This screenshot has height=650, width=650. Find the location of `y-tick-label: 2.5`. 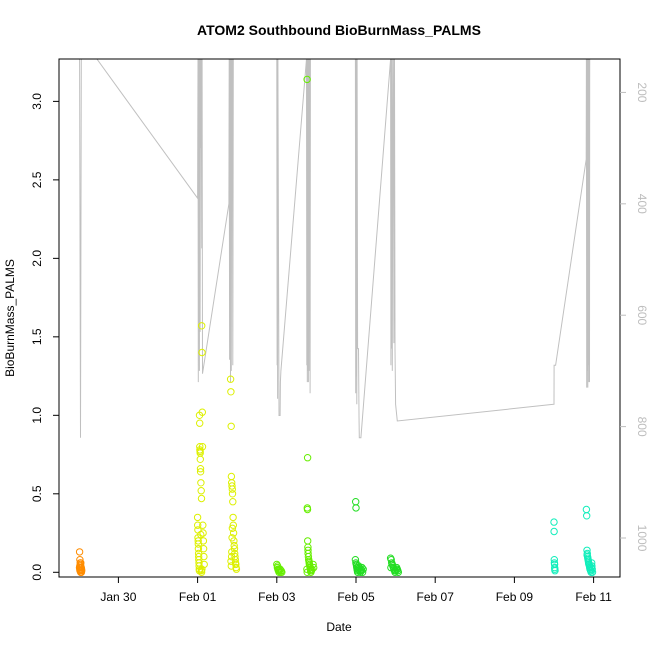

y-tick-label: 2.5 is located at coordinates (37, 179).